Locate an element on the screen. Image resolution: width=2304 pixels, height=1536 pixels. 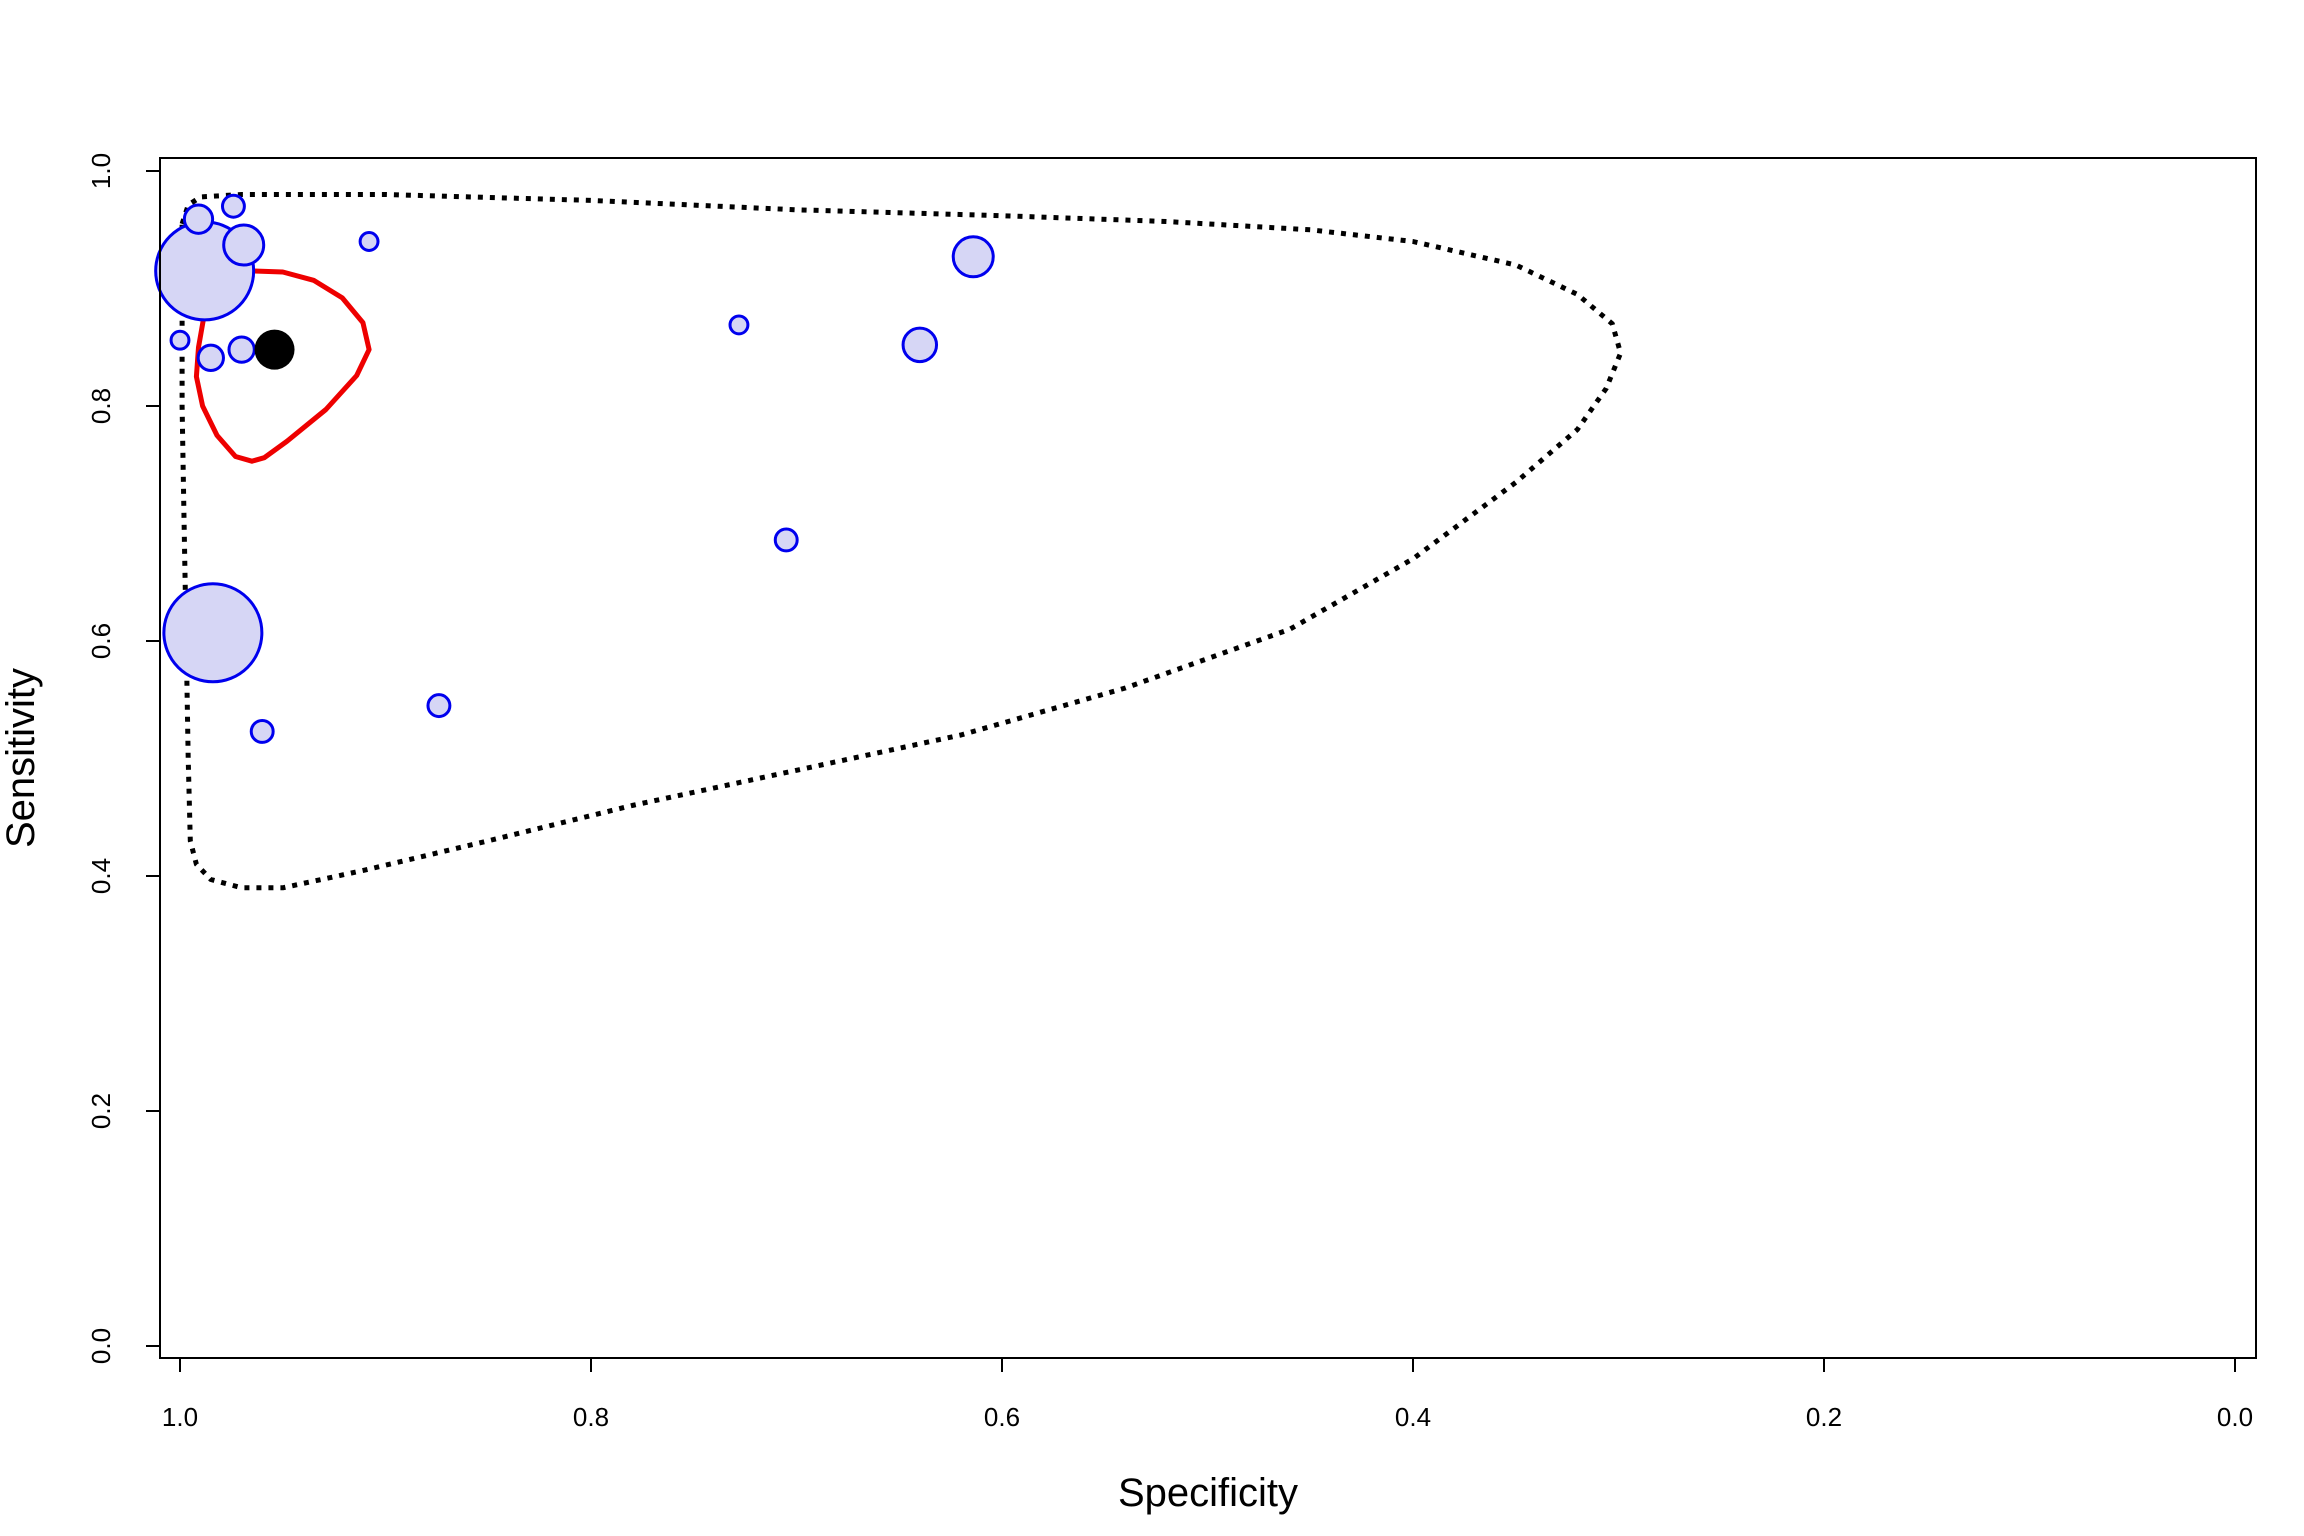
x-tick-label: 0.0 is located at coordinates (2235, 1417).